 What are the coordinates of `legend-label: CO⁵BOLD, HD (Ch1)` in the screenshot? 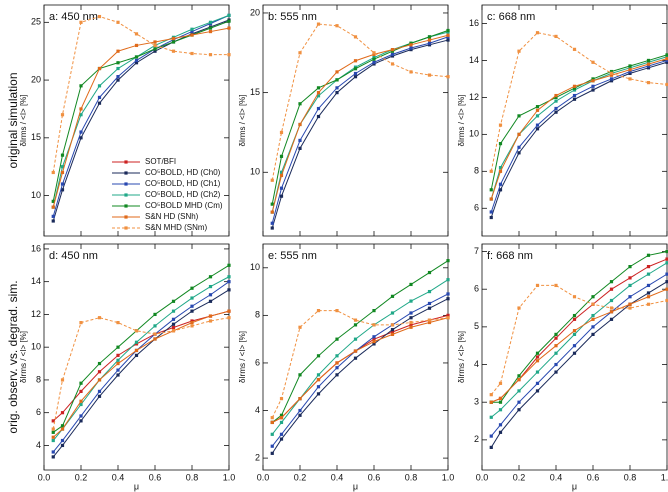 It's located at (183, 183).